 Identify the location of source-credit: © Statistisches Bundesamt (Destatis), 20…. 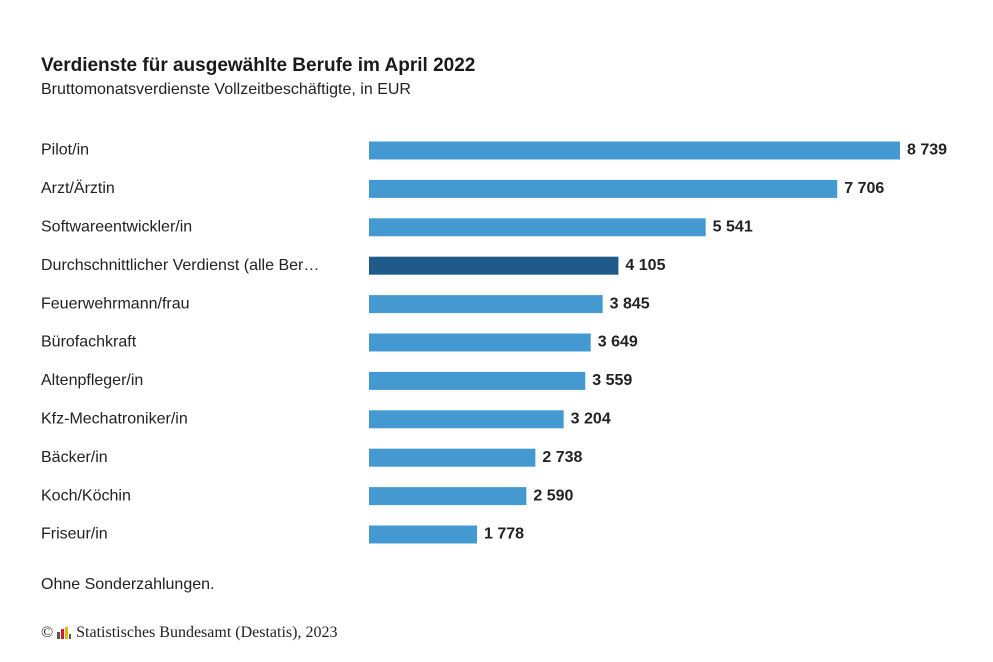
(189, 633).